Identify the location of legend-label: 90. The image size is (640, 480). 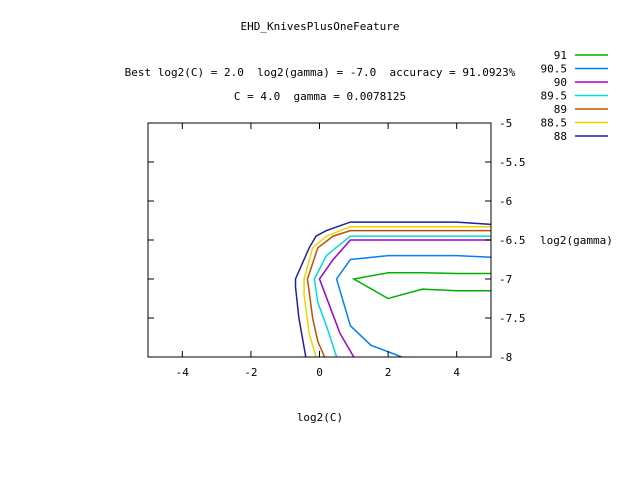
(560, 82).